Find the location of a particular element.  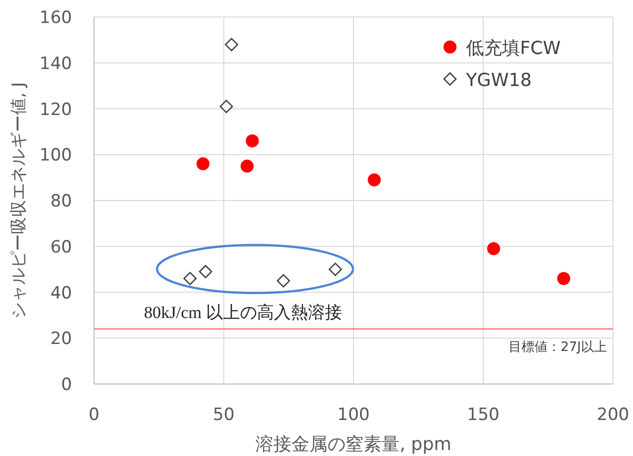

y-tick-label: 140 is located at coordinates (56, 64).